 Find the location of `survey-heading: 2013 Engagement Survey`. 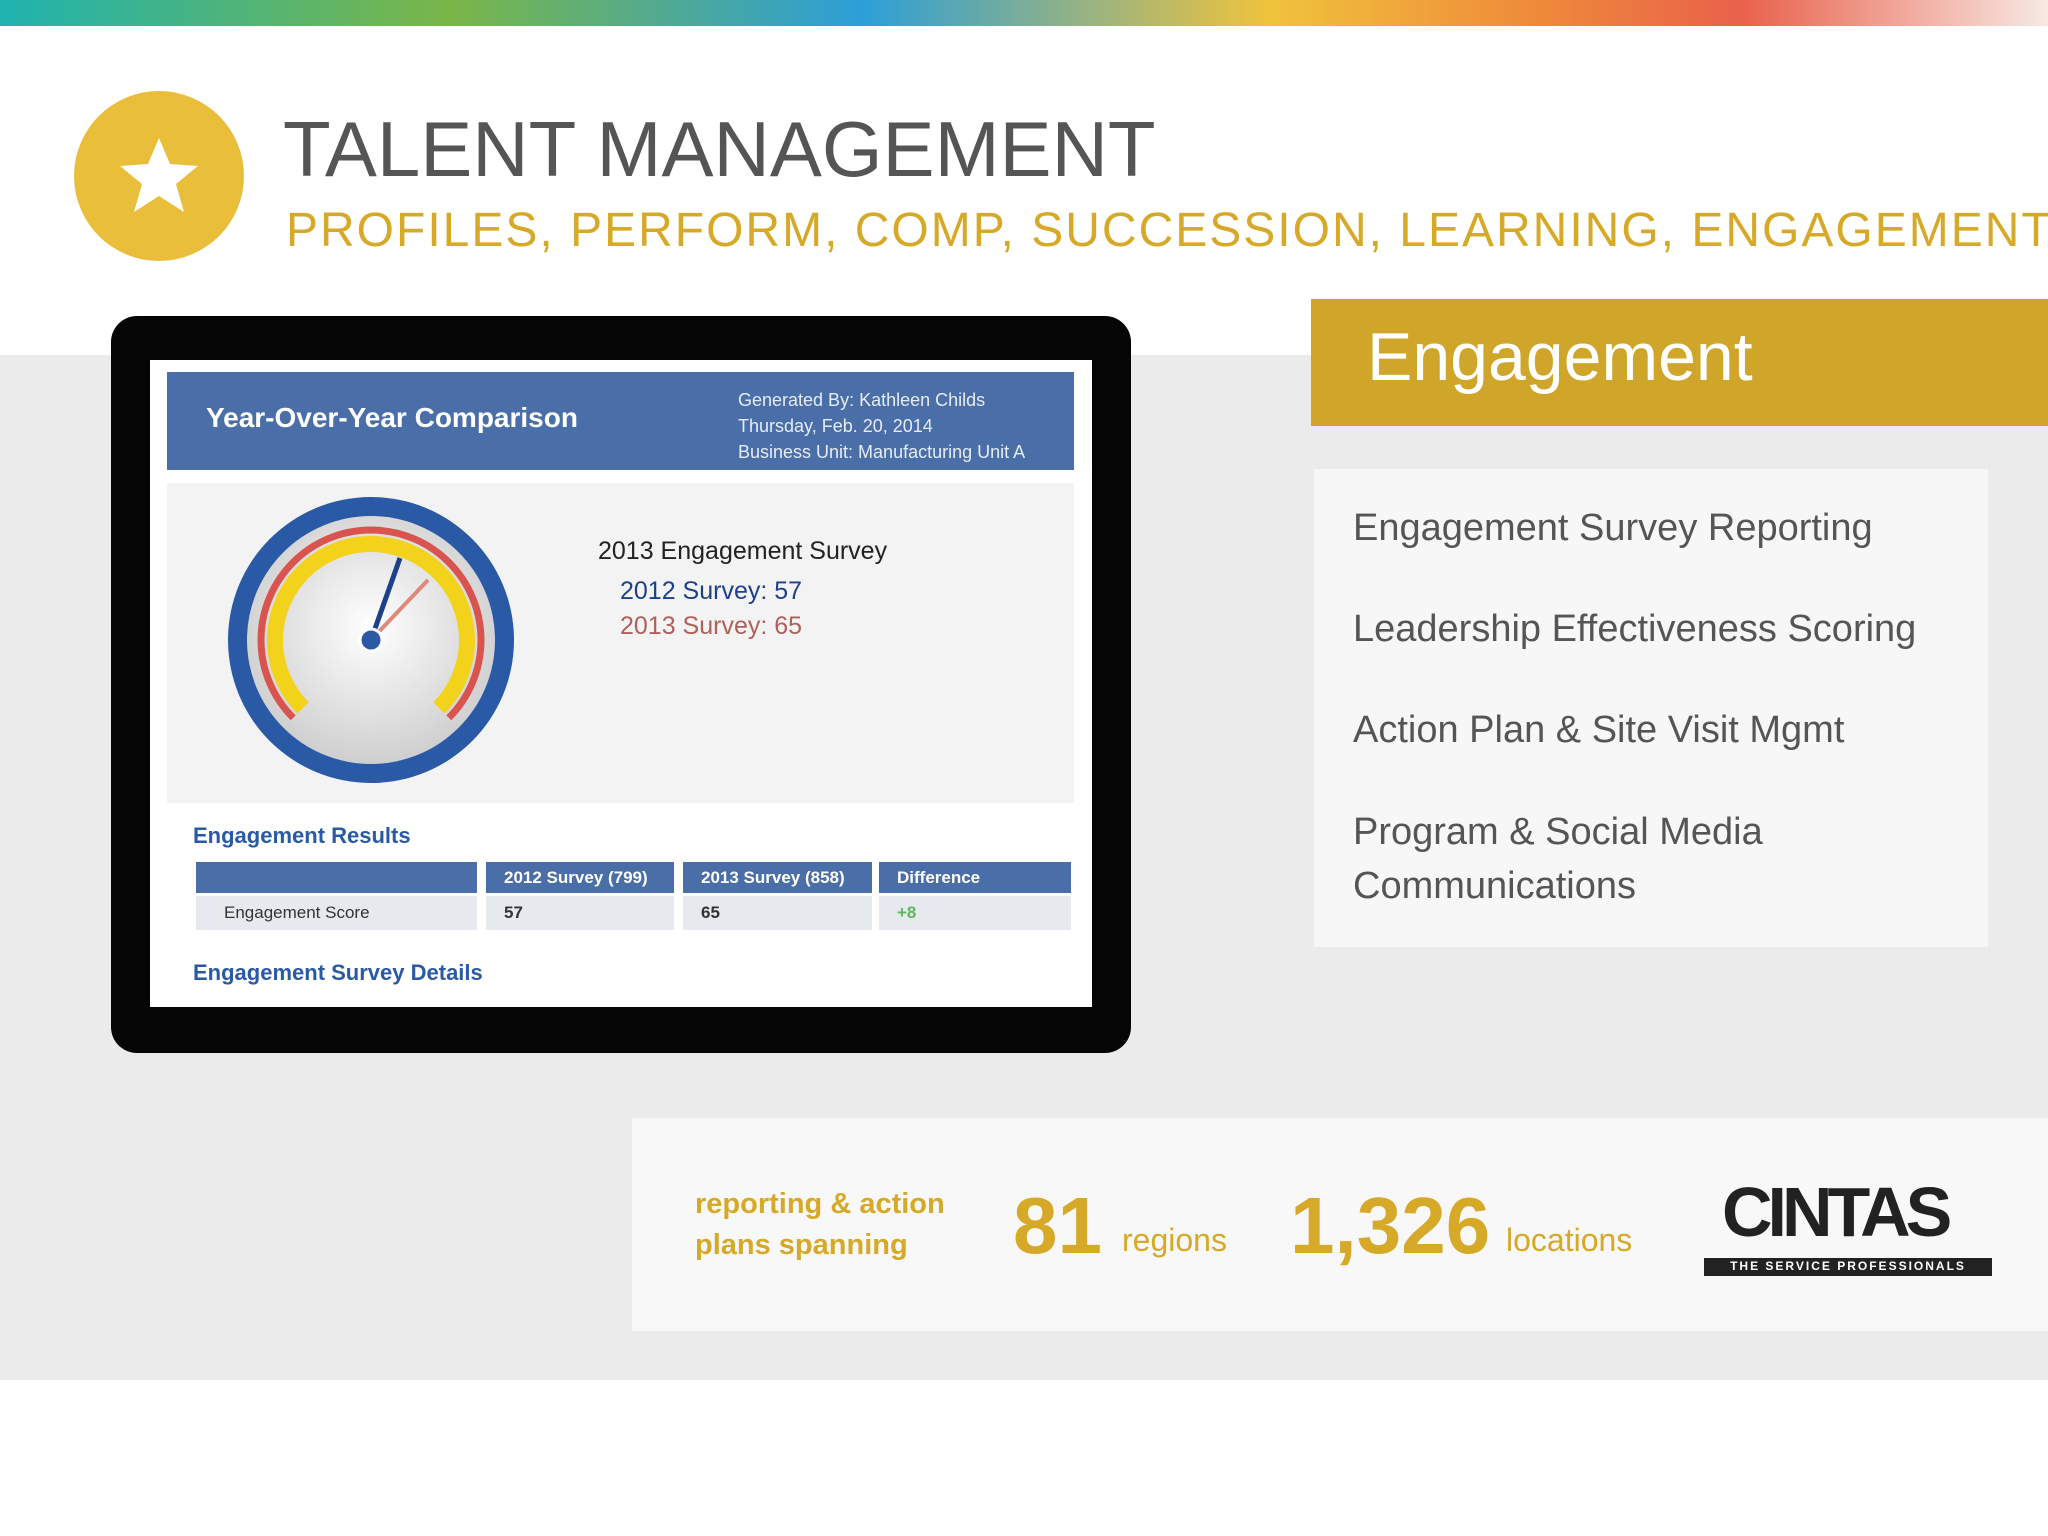

survey-heading: 2013 Engagement Survey is located at coordinates (743, 551).